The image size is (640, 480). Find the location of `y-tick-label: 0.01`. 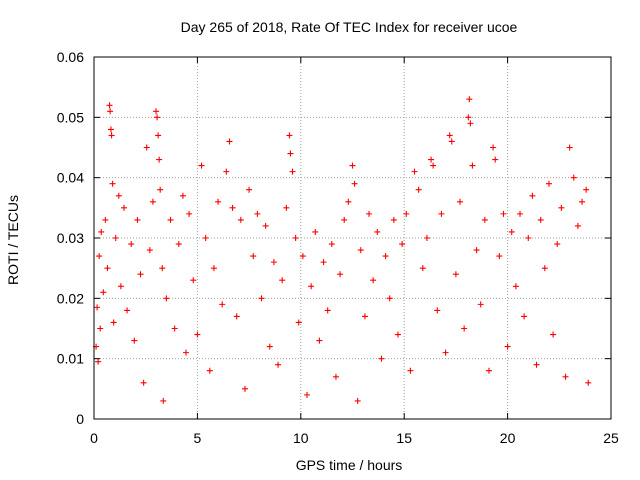

y-tick-label: 0.01 is located at coordinates (70, 359).